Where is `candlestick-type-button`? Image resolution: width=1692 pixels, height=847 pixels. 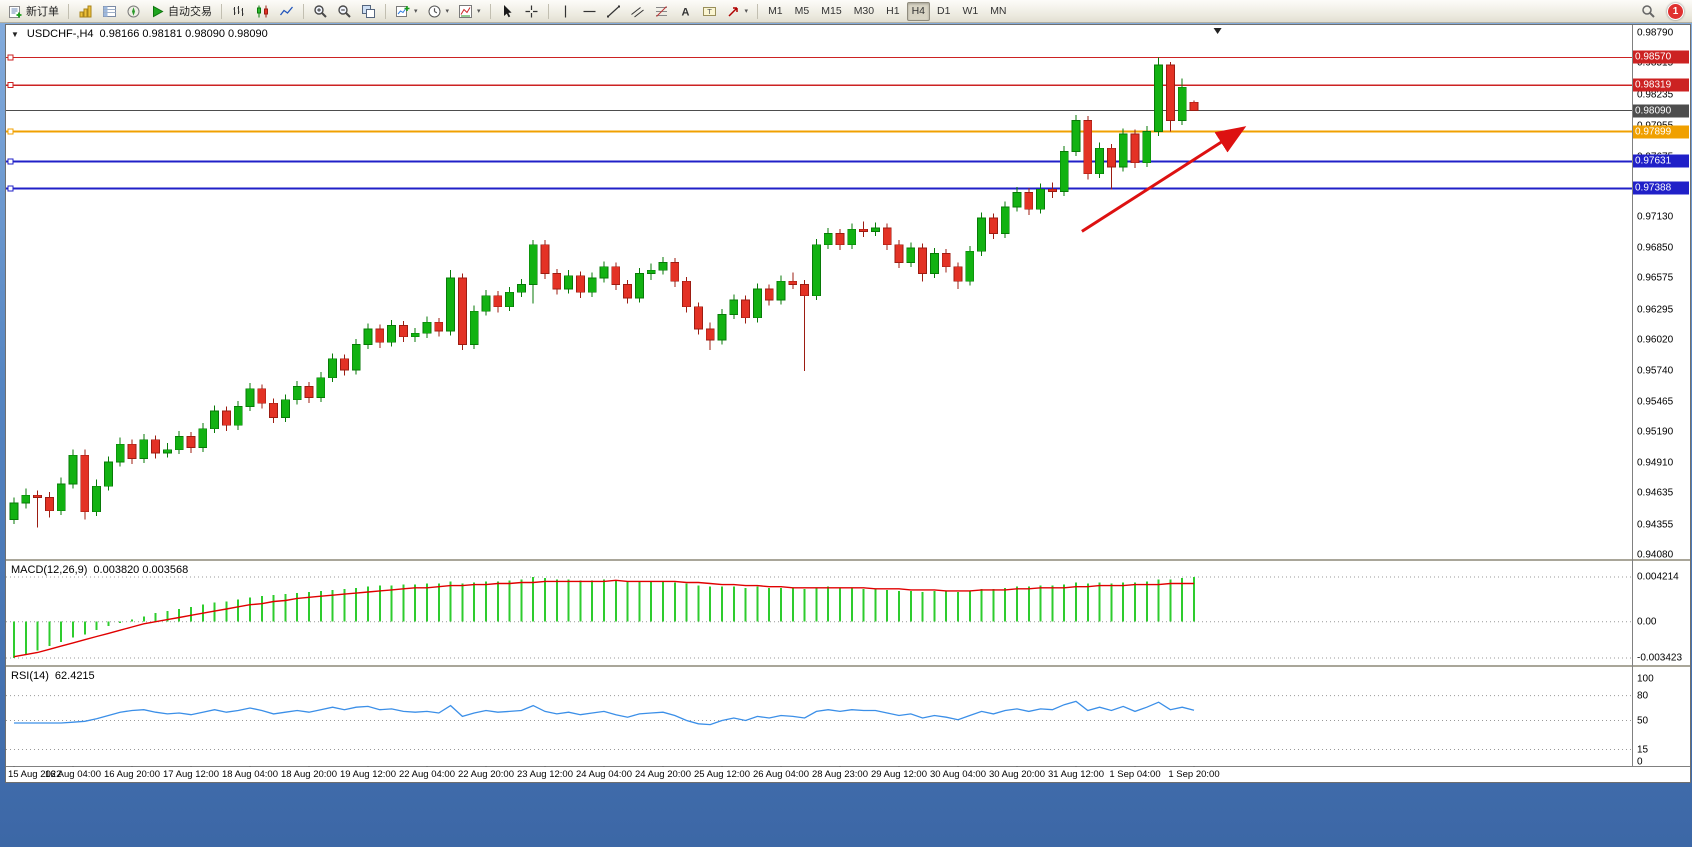 candlestick-type-button is located at coordinates (262, 11).